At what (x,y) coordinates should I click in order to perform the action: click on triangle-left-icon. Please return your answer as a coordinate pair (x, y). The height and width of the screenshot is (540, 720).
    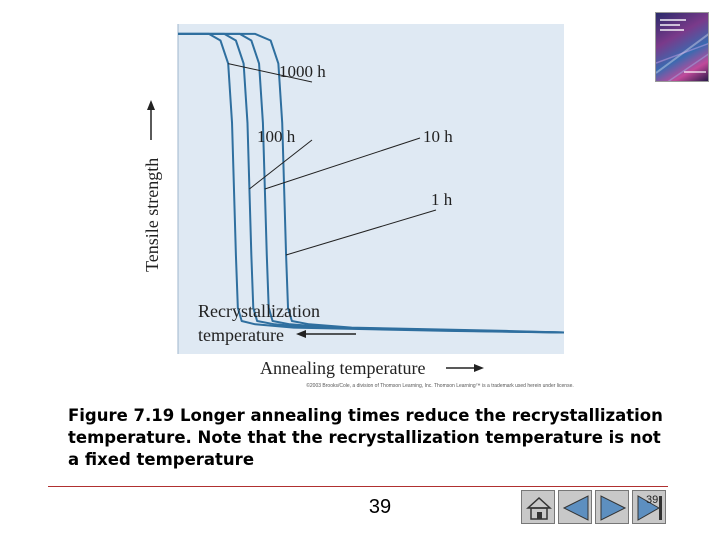
    Looking at the image, I should click on (575, 508).